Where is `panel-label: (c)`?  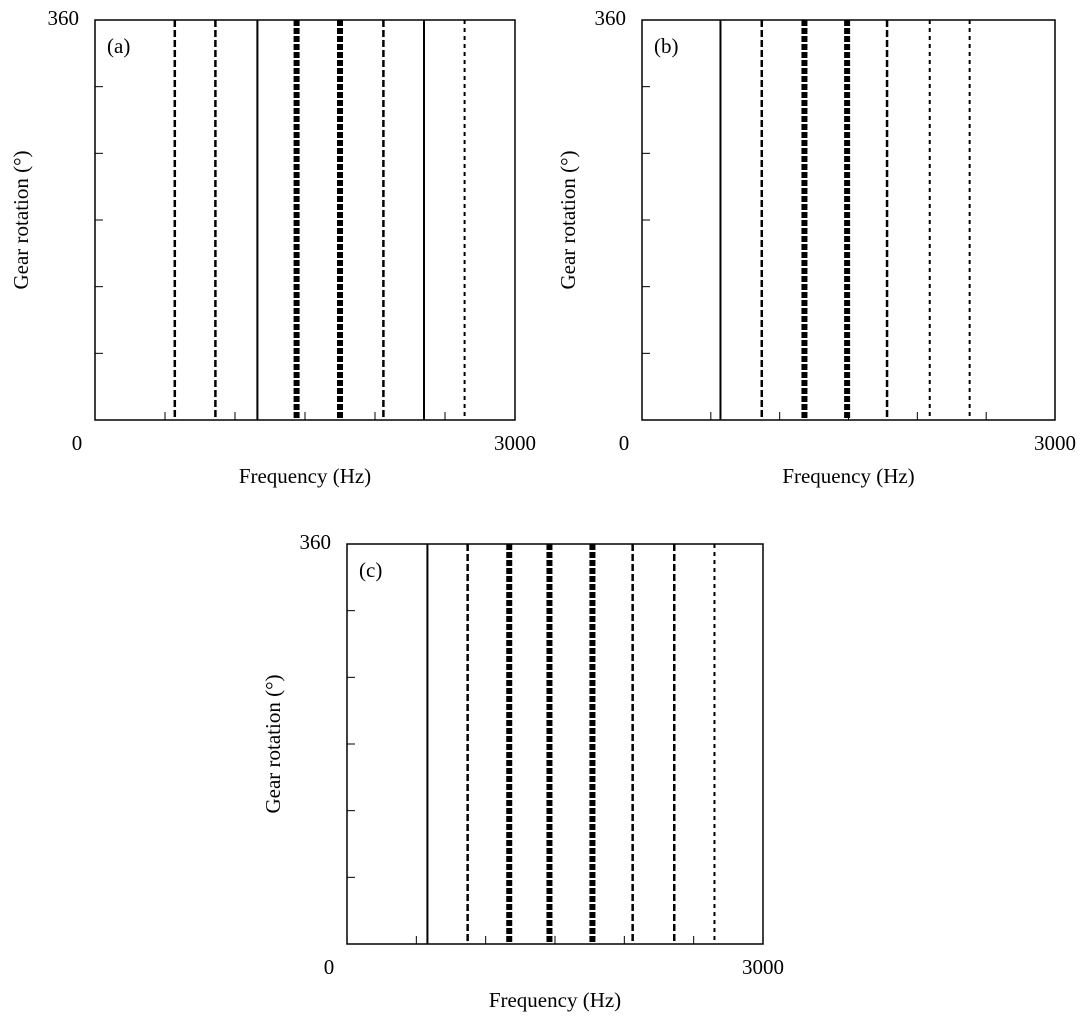 panel-label: (c) is located at coordinates (370, 570).